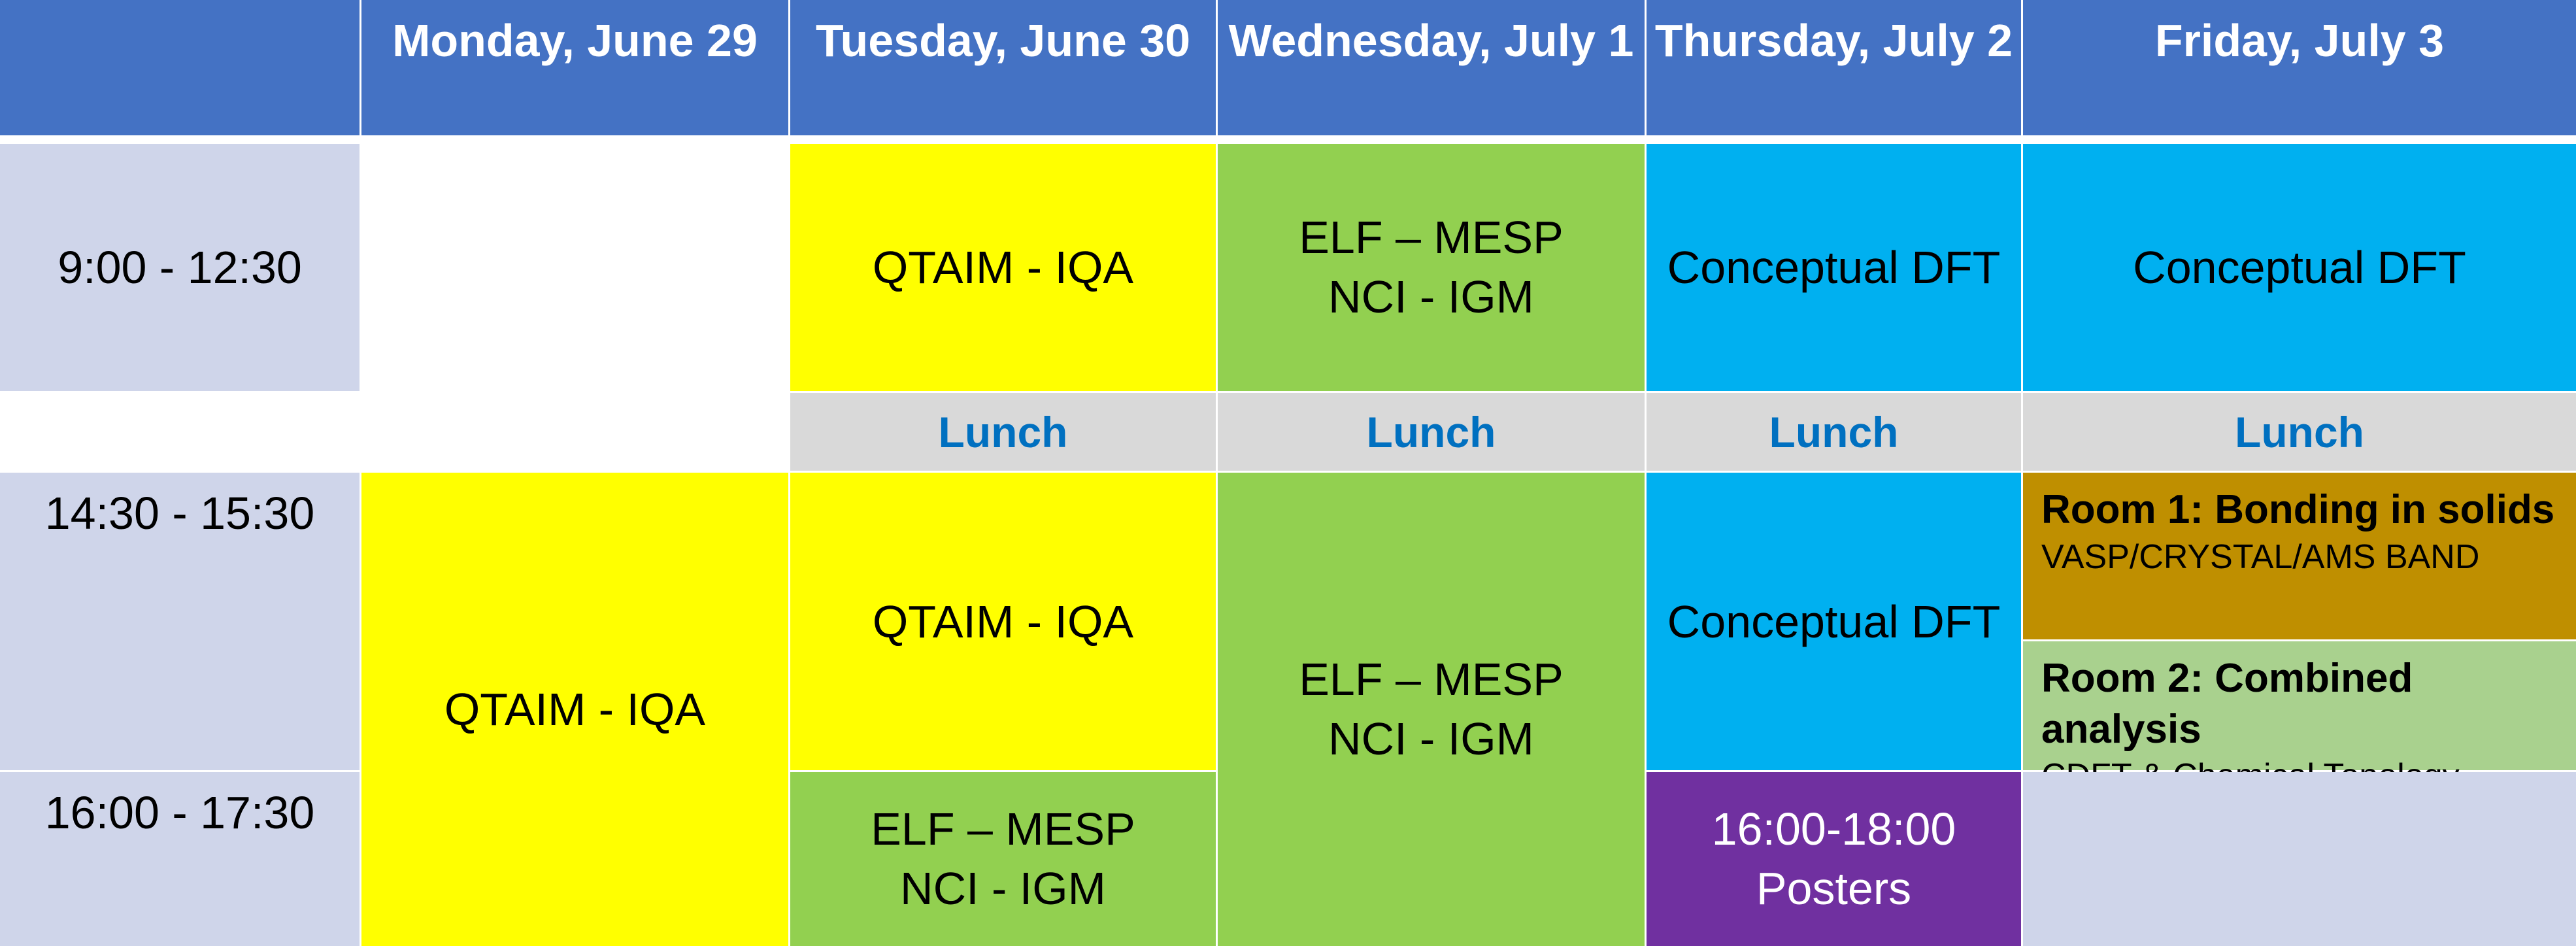  What do you see at coordinates (1003, 267) in the screenshot?
I see `tuesday-morning-session: QTAIM - IQA` at bounding box center [1003, 267].